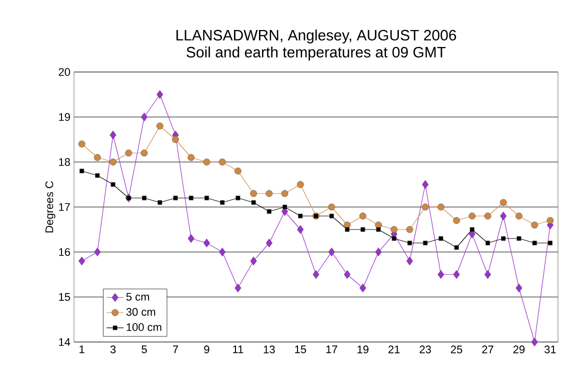 This screenshot has width=571, height=378. Describe the element at coordinates (269, 350) in the screenshot. I see `x-tick-label: 13` at that location.